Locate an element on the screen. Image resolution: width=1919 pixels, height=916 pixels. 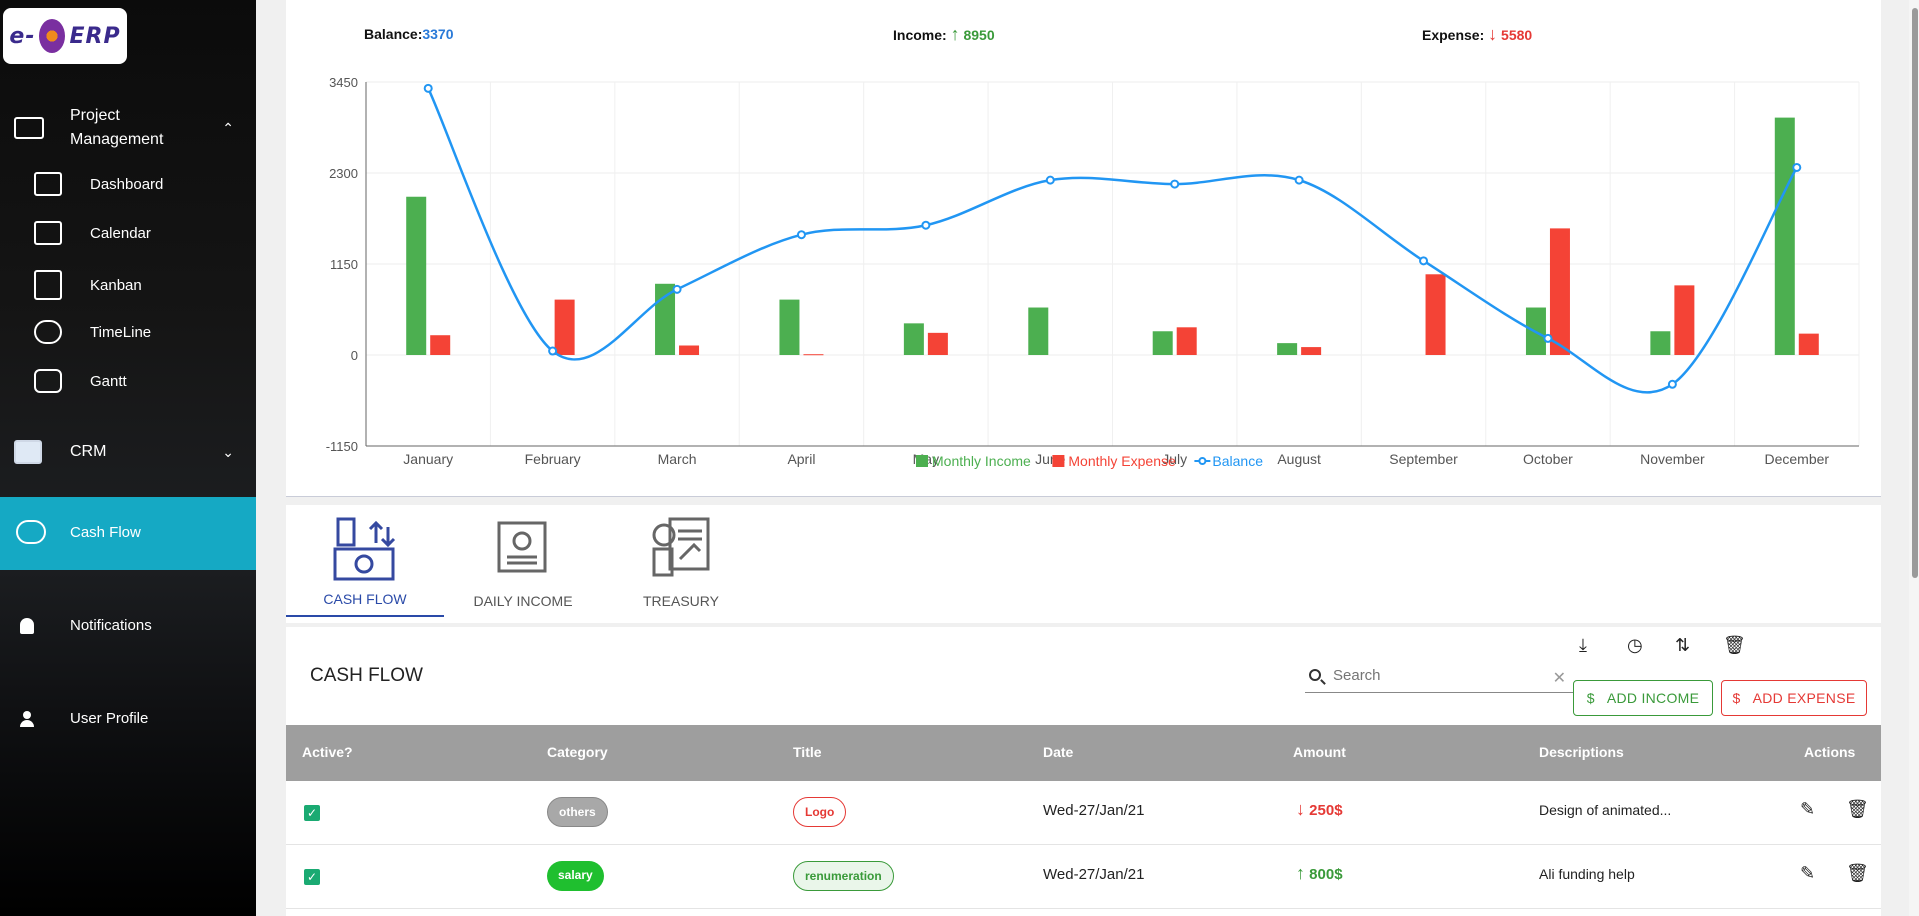
search-input is located at coordinates (1433, 675).